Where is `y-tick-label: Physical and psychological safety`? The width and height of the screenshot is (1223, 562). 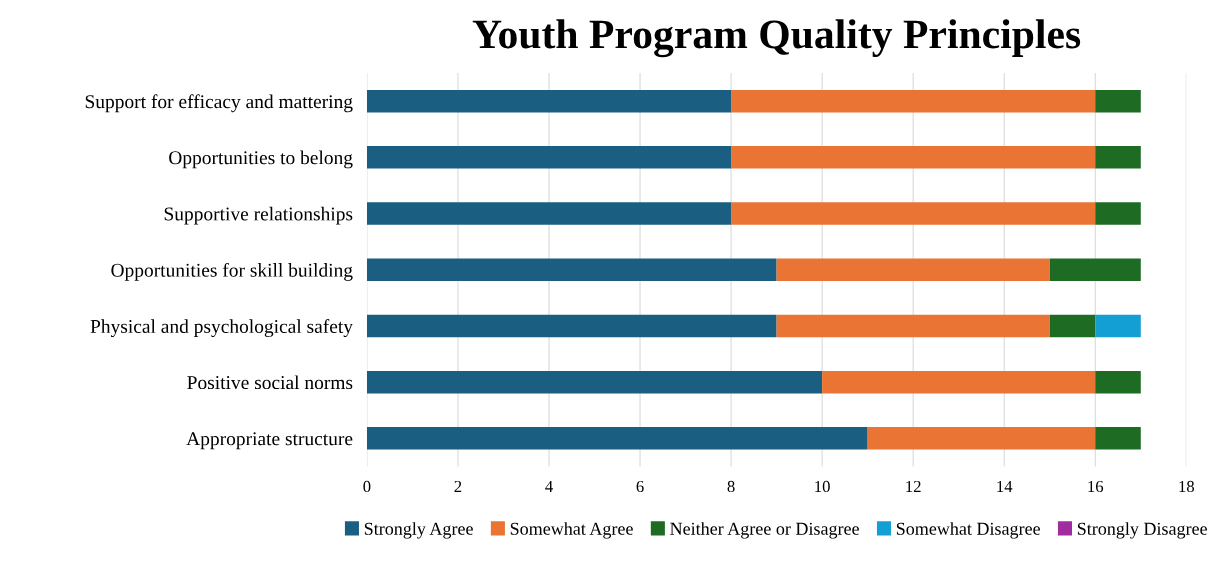
y-tick-label: Physical and psychological safety is located at coordinates (221, 328).